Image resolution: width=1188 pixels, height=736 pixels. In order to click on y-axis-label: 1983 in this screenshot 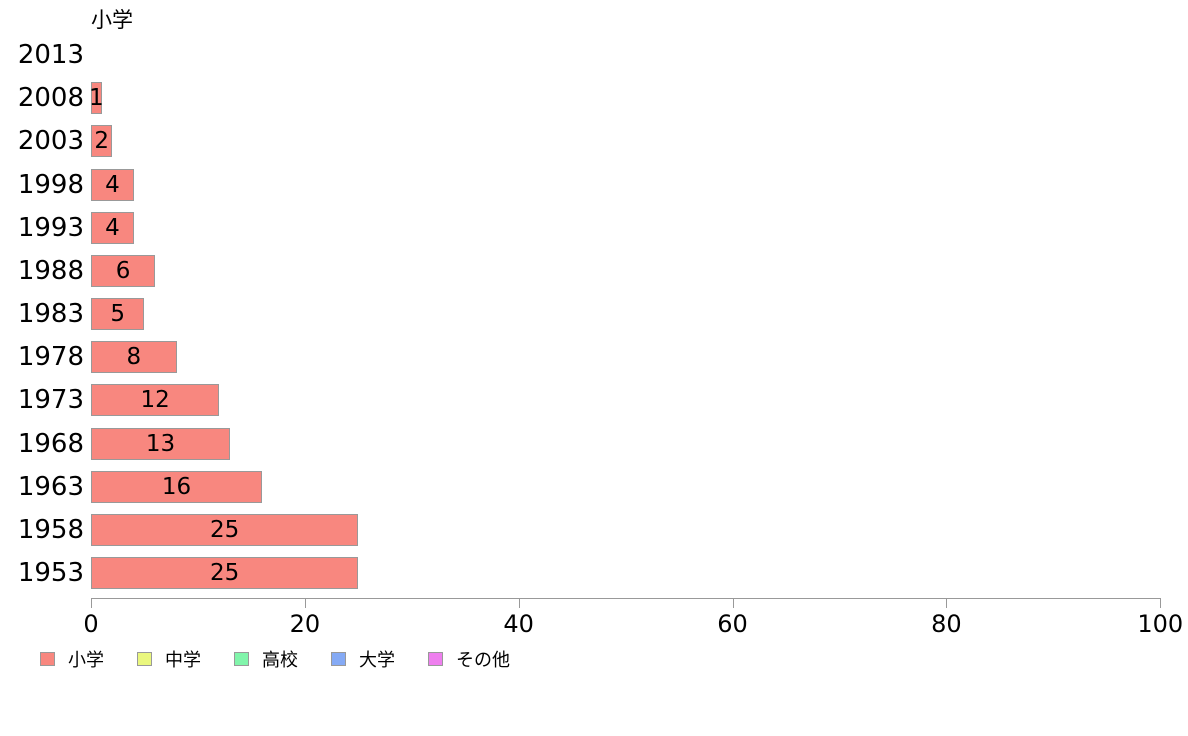, I will do `click(50, 314)`.